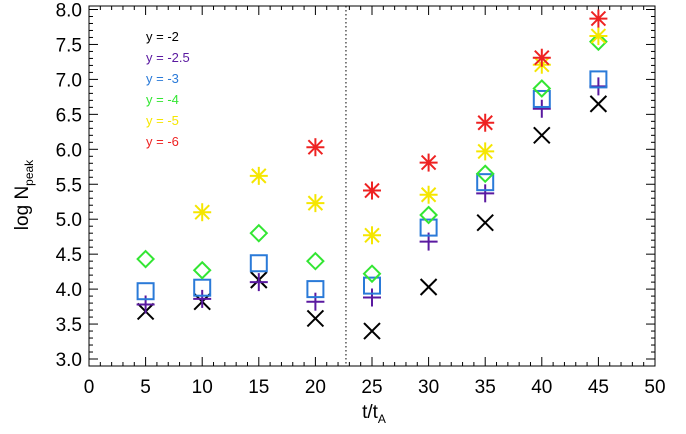 This screenshot has width=686, height=434. What do you see at coordinates (168, 89) in the screenshot?
I see `legend: y = -2 y = -2.5 y = -3 y = -4 y = -5 y = -6` at bounding box center [168, 89].